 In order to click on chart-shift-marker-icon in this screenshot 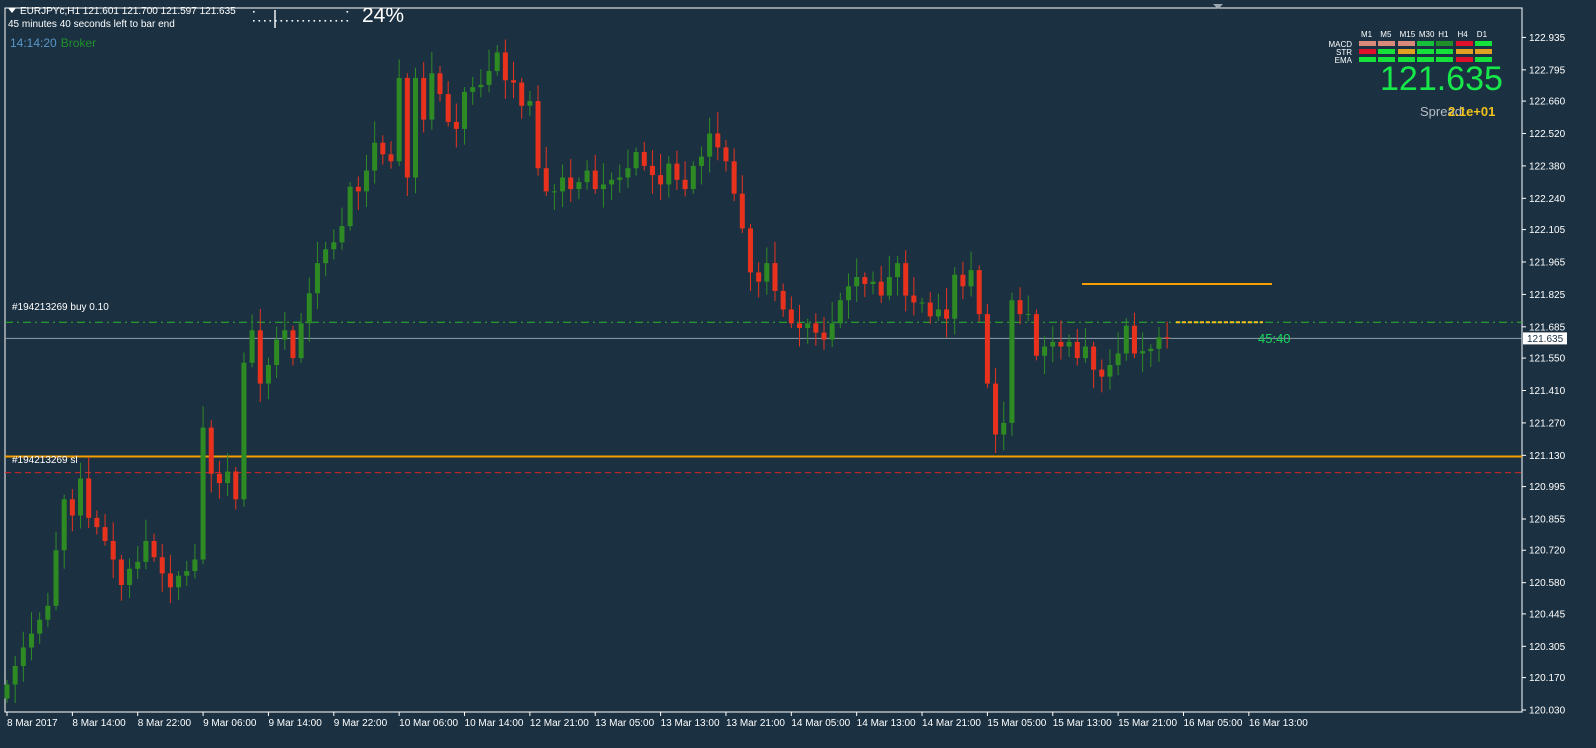, I will do `click(1218, 6)`.